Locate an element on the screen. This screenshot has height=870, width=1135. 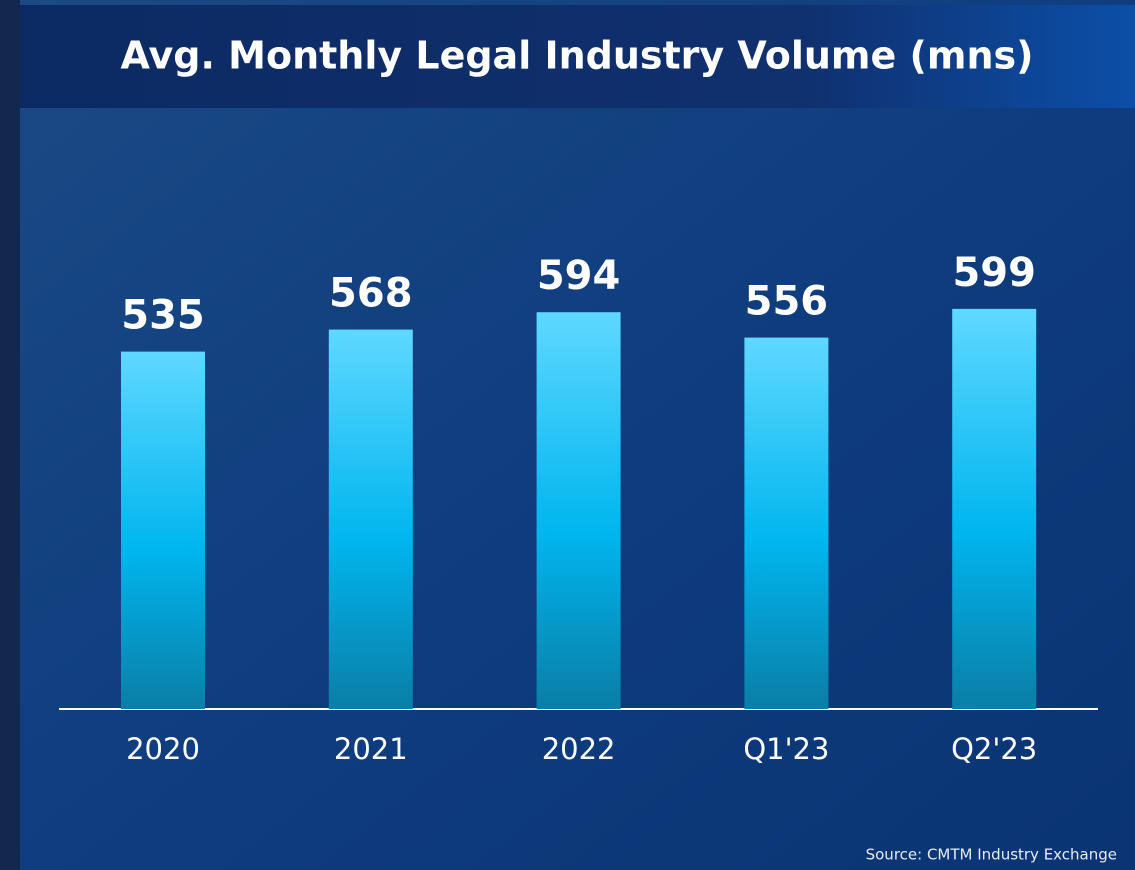
value-label: 594 is located at coordinates (579, 276).